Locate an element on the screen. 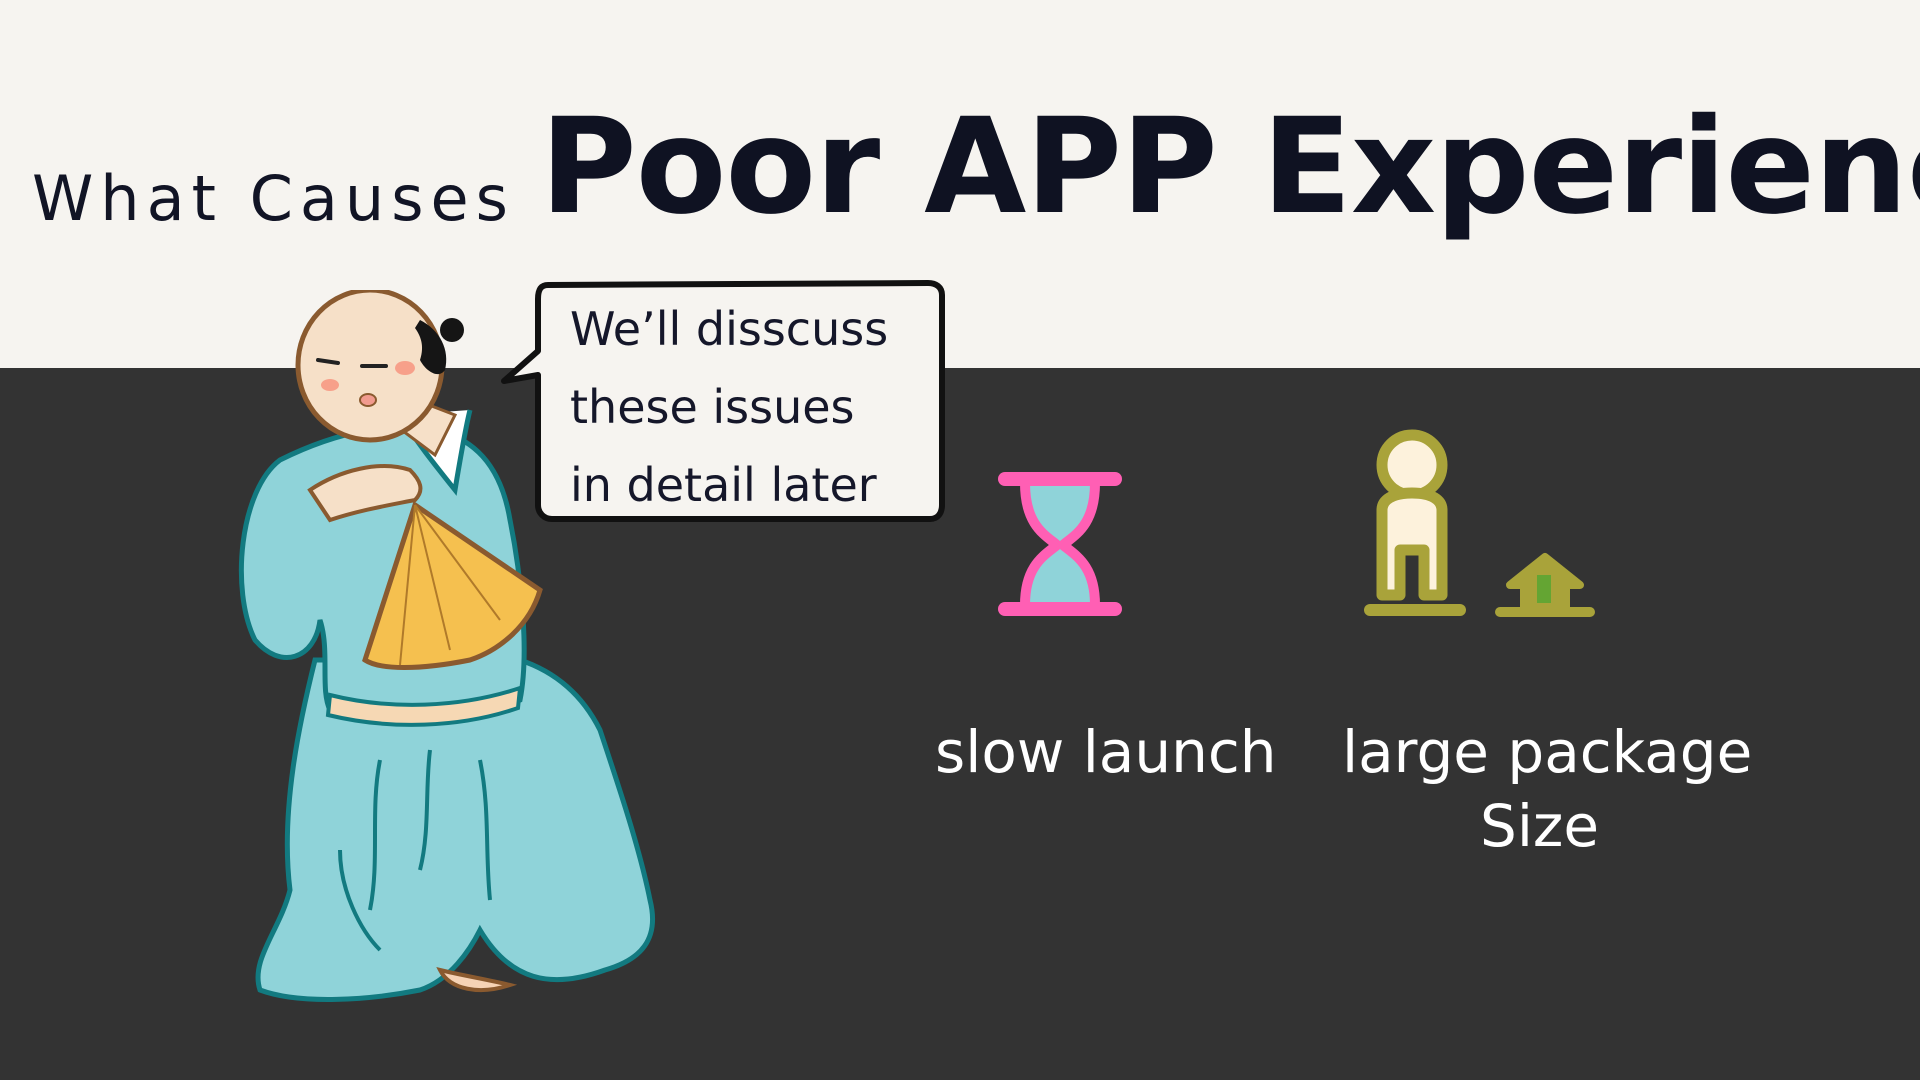 This screenshot has width=1920, height=1080. page-title: Poor APP Experience is located at coordinates (1230, 167).